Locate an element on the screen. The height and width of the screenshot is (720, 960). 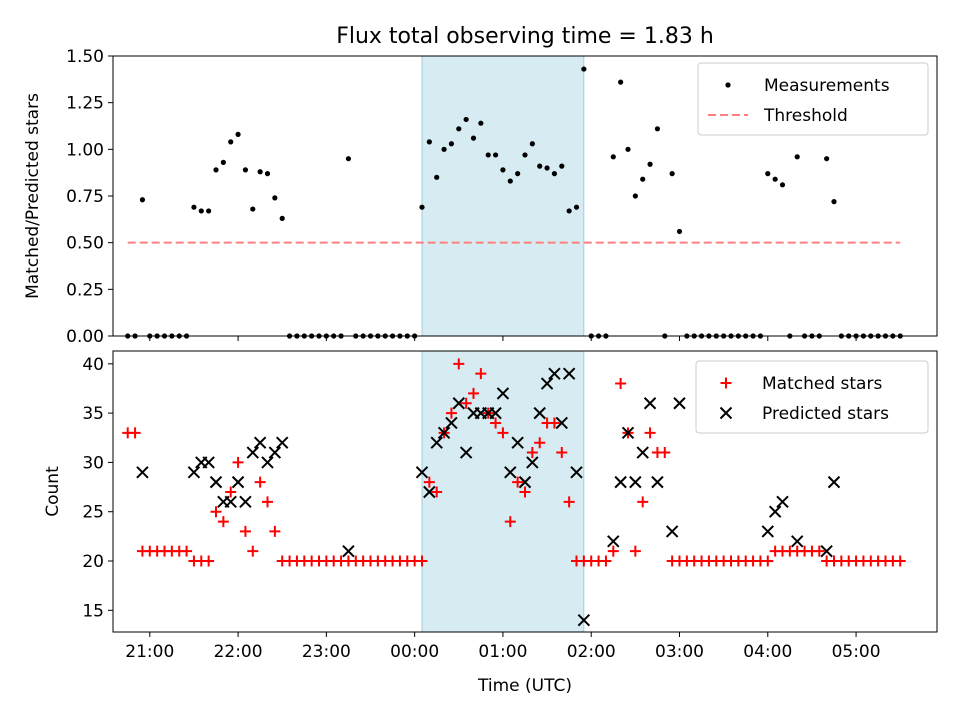
bottom-y-tick-label: 20 is located at coordinates (93, 562).